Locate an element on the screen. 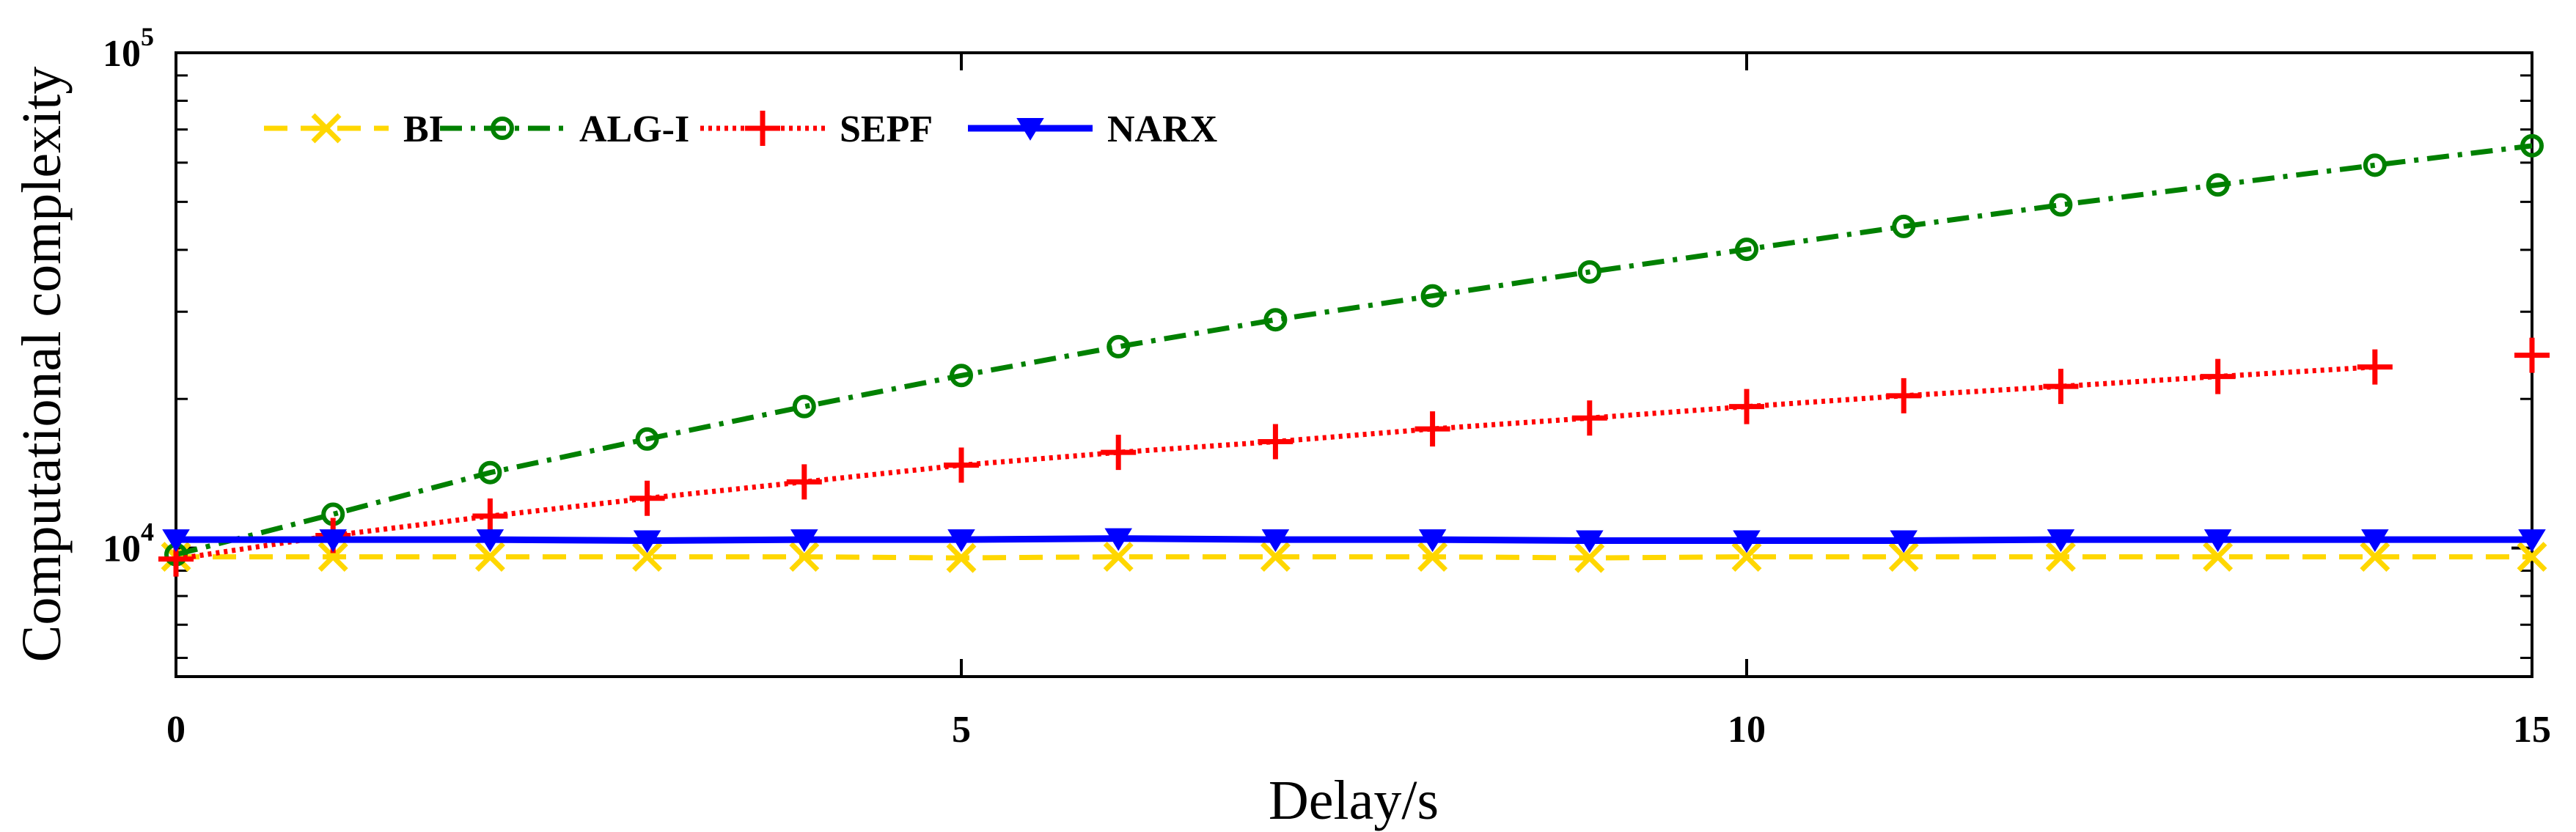  legend-item: ALG-I is located at coordinates (565, 129).